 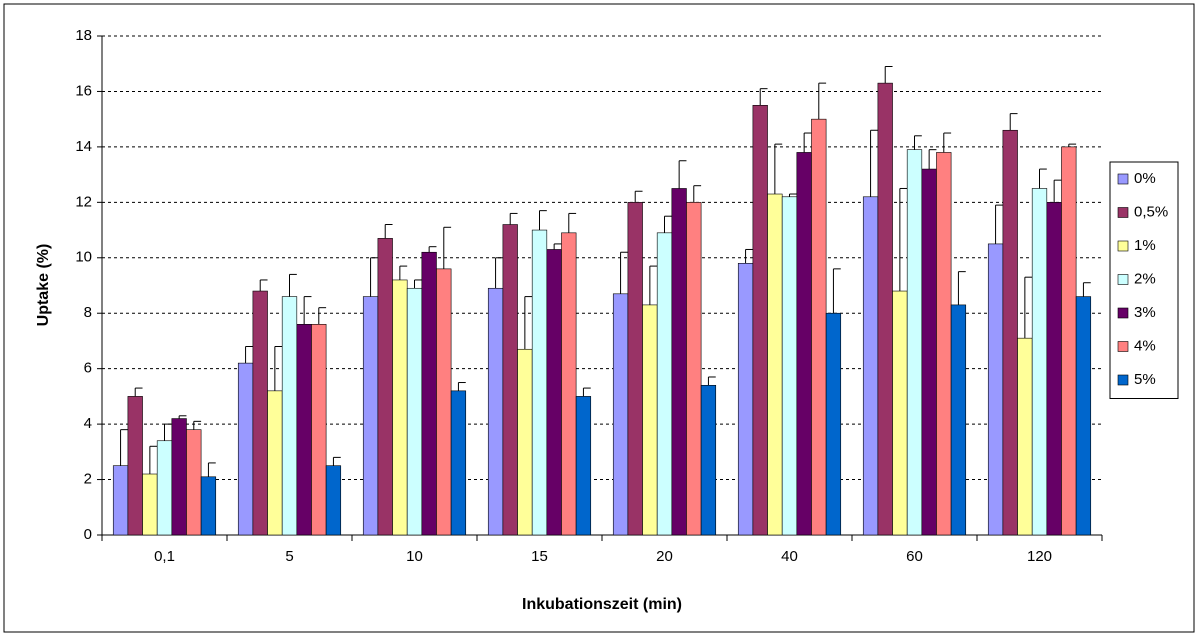 What do you see at coordinates (164, 556) in the screenshot?
I see `x-tick-label: 0,1` at bounding box center [164, 556].